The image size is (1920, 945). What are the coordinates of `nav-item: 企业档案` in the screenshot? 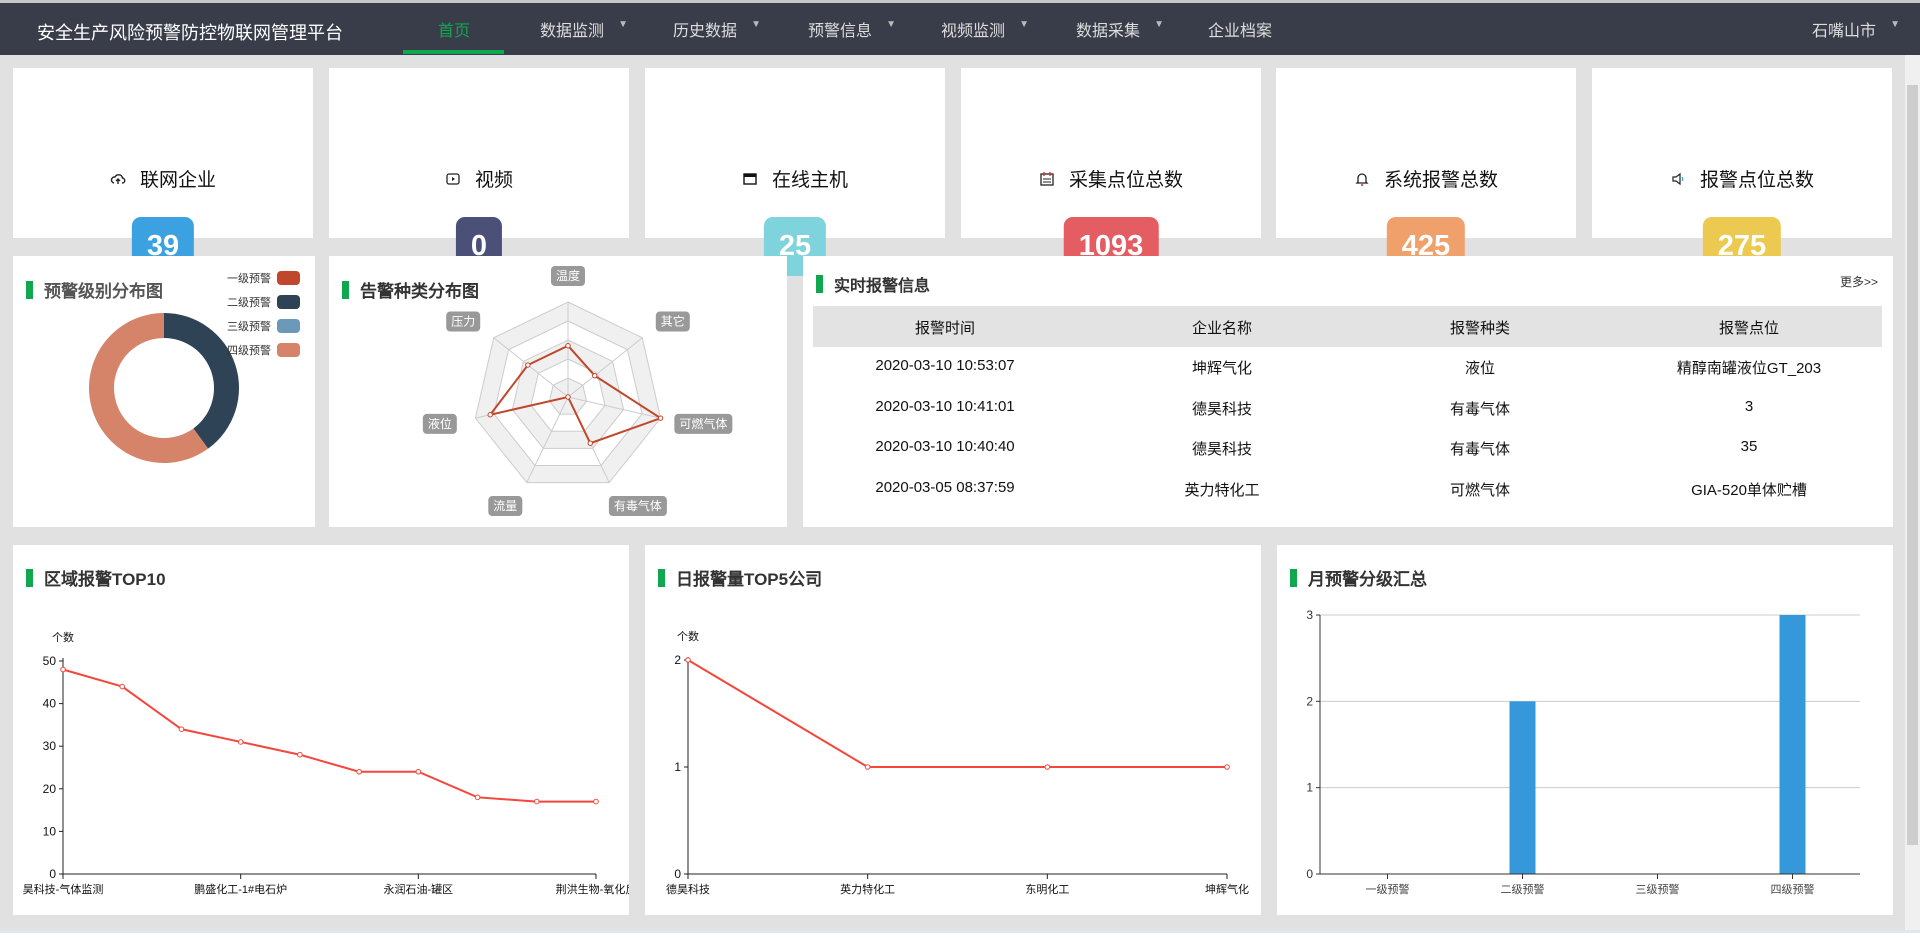 It's located at (1240, 29).